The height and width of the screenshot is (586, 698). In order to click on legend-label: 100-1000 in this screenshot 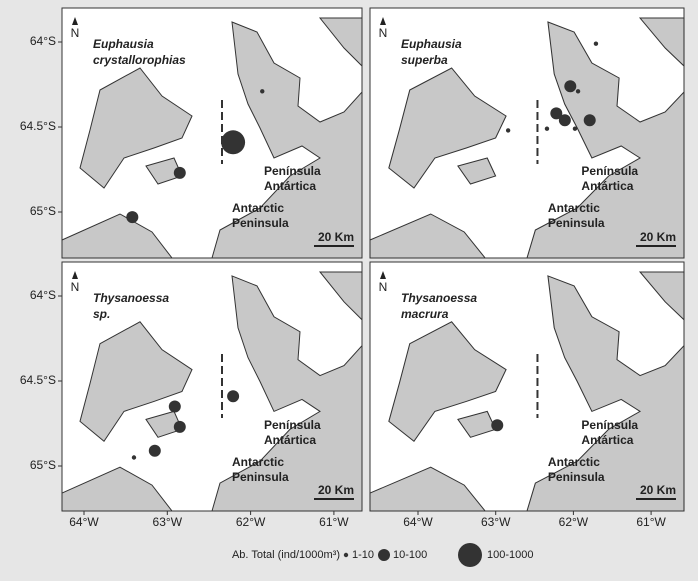, I will do `click(510, 555)`.